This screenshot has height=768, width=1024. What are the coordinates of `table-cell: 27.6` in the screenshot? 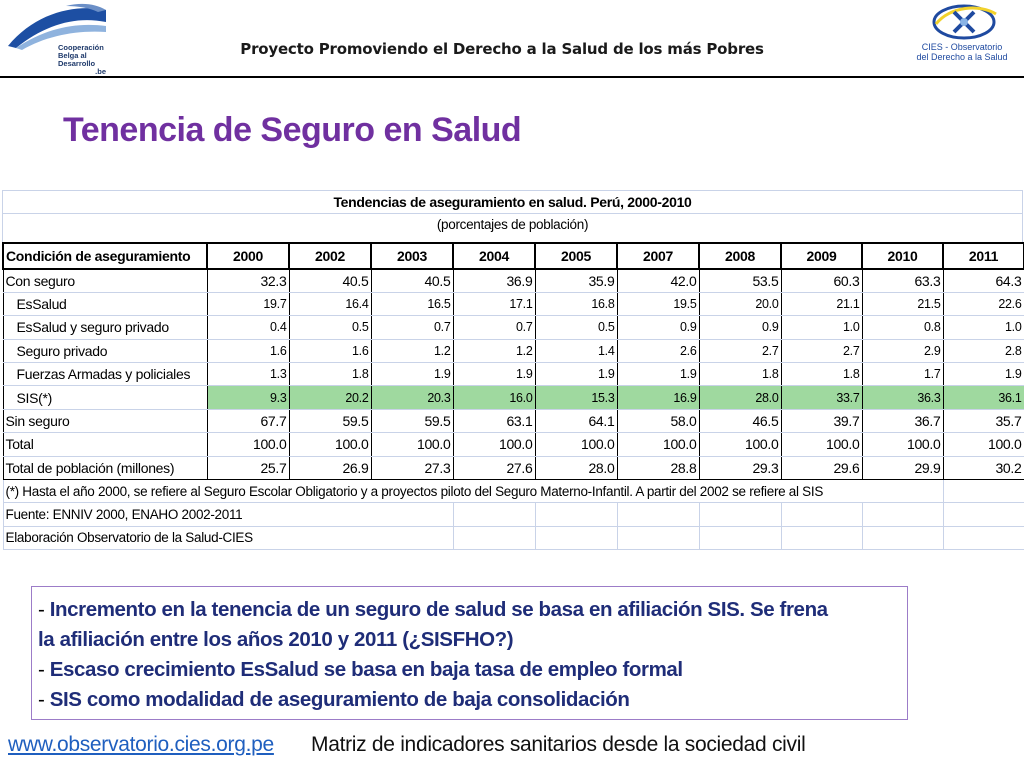 It's located at (494, 468).